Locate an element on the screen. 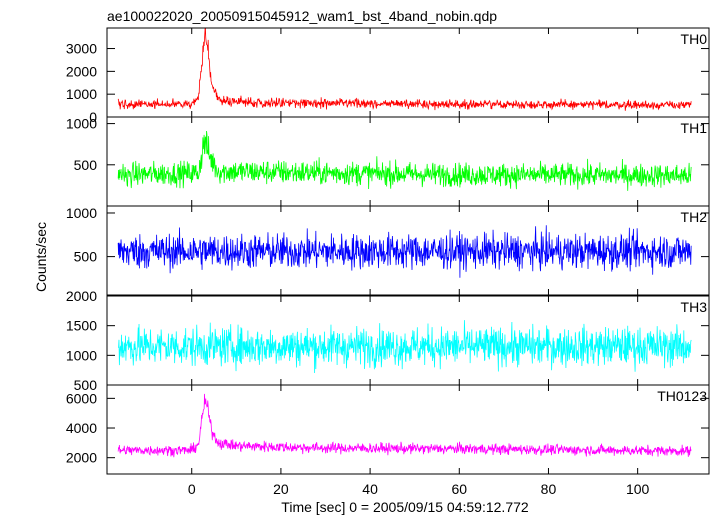 The image size is (717, 516). y-tick-label: 3000 is located at coordinates (81, 49).